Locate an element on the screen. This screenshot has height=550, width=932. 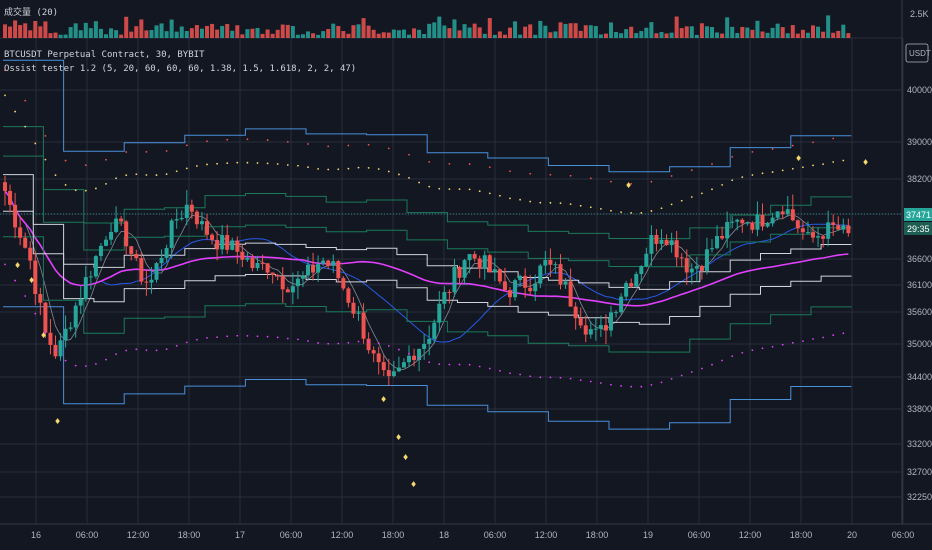
time-tick-label: 20 is located at coordinates (852, 535).